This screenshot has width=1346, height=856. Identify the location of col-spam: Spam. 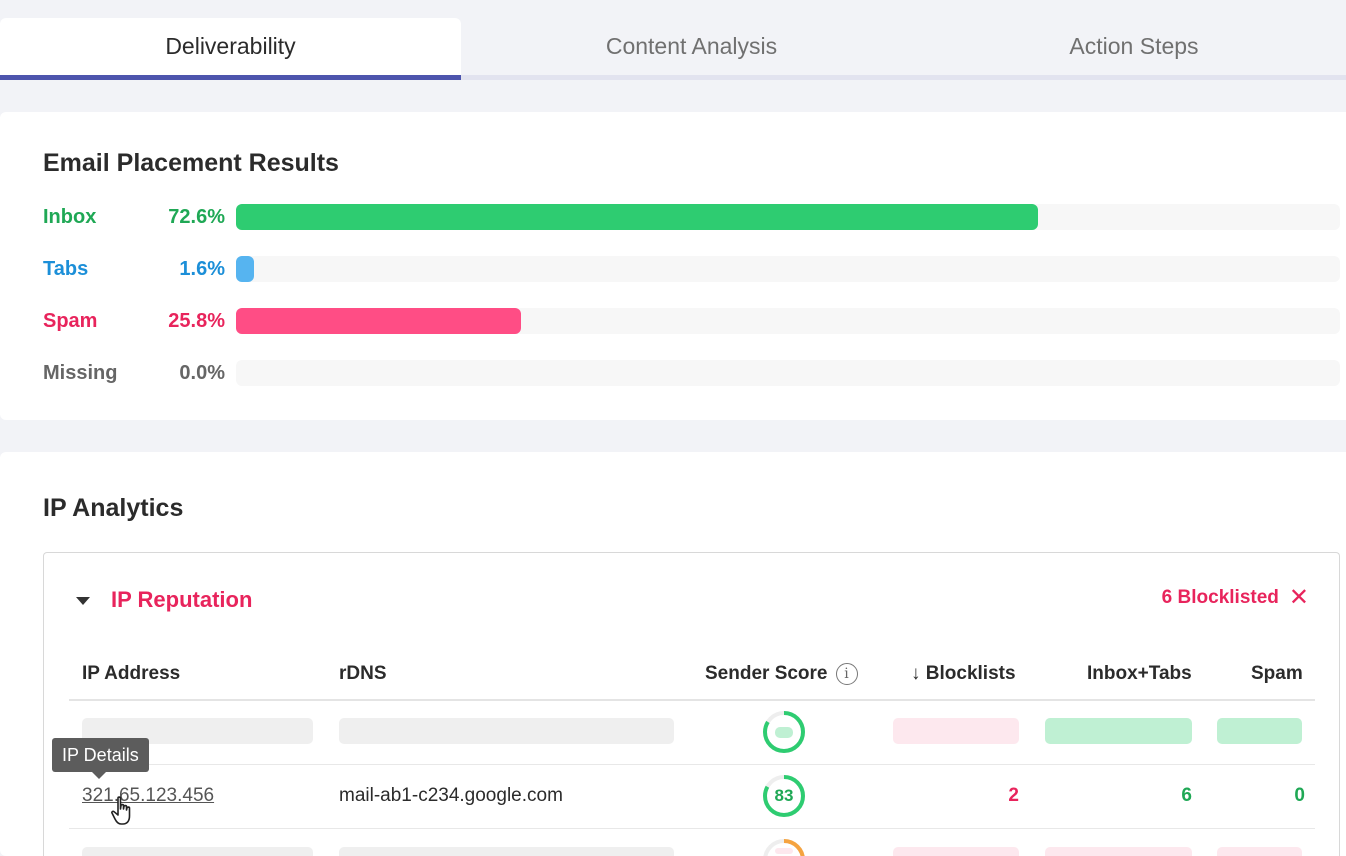
(1277, 673).